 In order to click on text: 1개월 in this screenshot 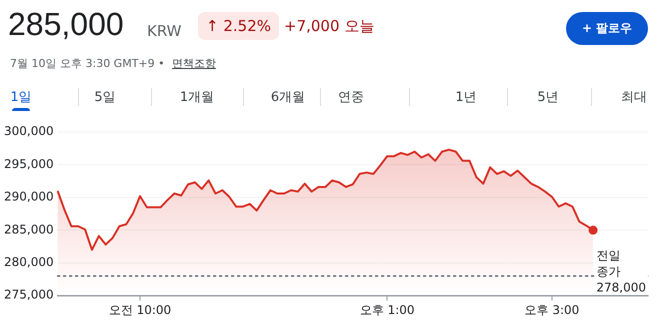, I will do `click(197, 97)`.